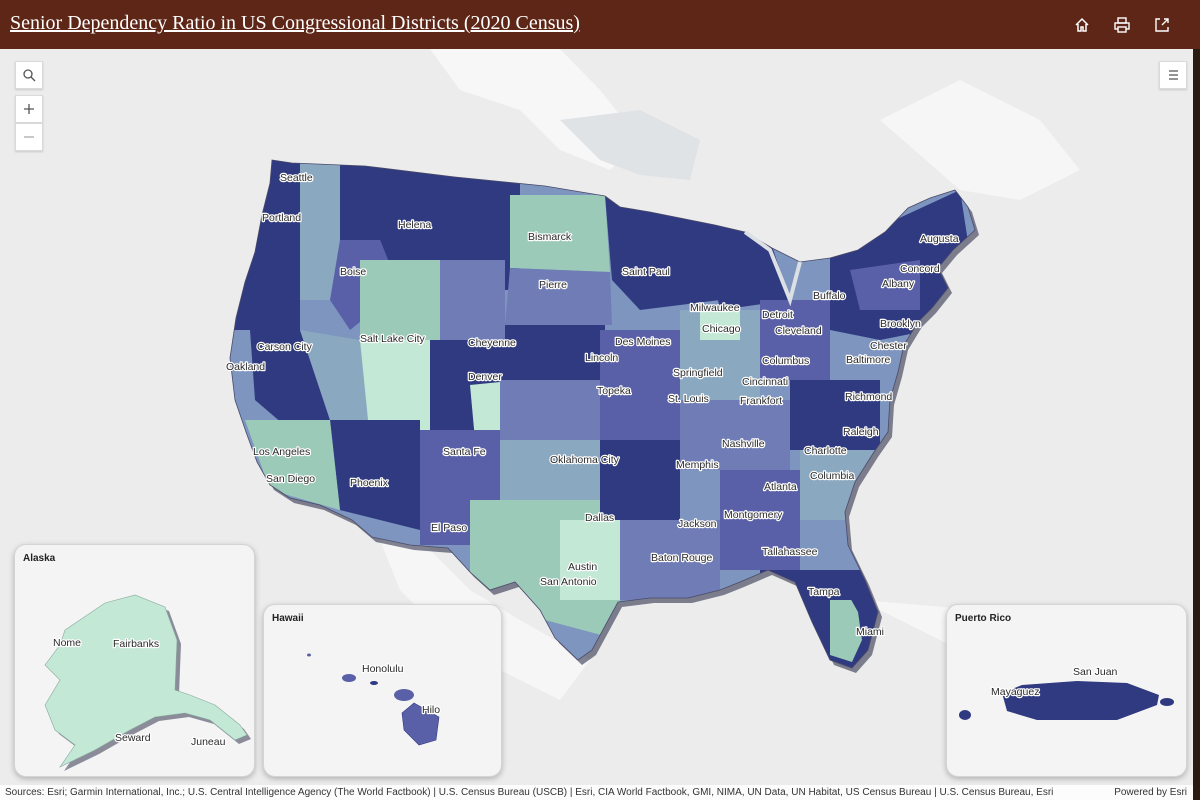  I want to click on home-button, so click(1082, 25).